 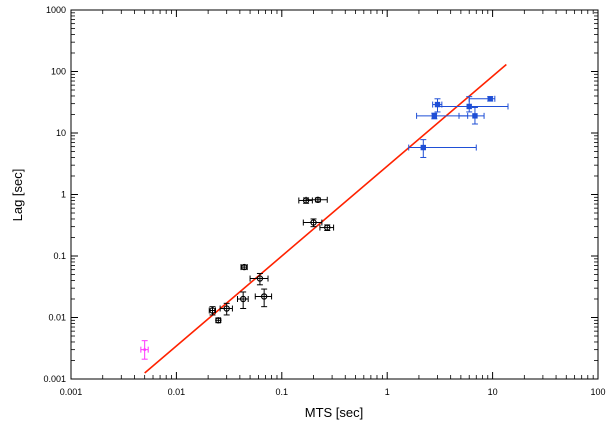 What do you see at coordinates (59, 256) in the screenshot?
I see `y-tick-label: 0.1` at bounding box center [59, 256].